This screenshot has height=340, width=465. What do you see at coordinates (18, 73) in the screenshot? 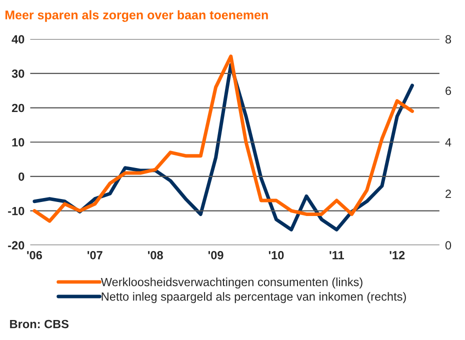
I see `y-tick-label: 30` at bounding box center [18, 73].